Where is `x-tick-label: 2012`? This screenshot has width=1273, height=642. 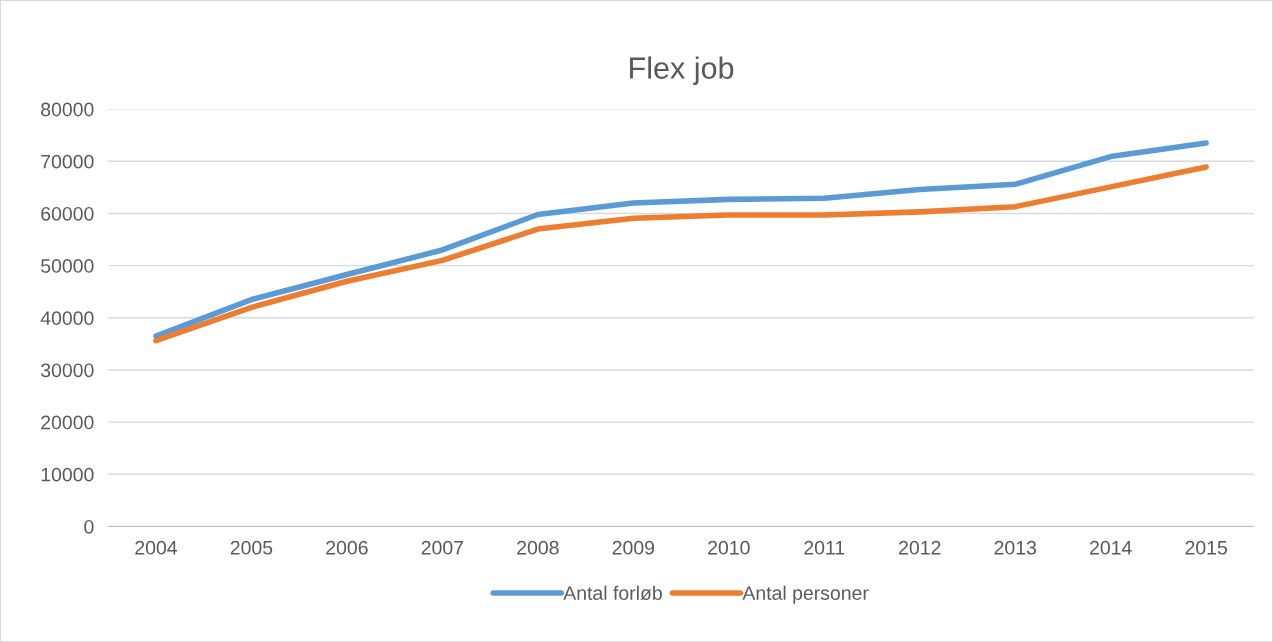 x-tick-label: 2012 is located at coordinates (920, 547).